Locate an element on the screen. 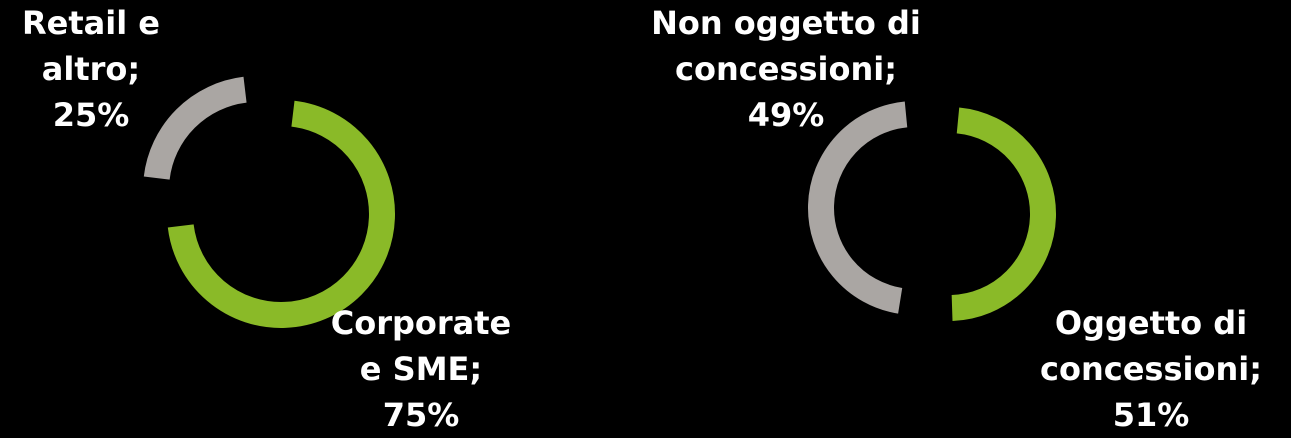 The height and width of the screenshot is (438, 1291). donut-chart-lending is located at coordinates (269, 202).